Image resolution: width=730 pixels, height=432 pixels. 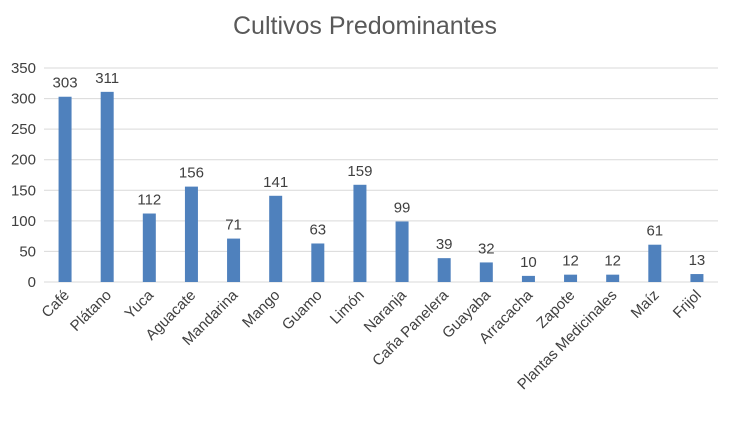 What do you see at coordinates (528, 262) in the screenshot?
I see `data-label: 10` at bounding box center [528, 262].